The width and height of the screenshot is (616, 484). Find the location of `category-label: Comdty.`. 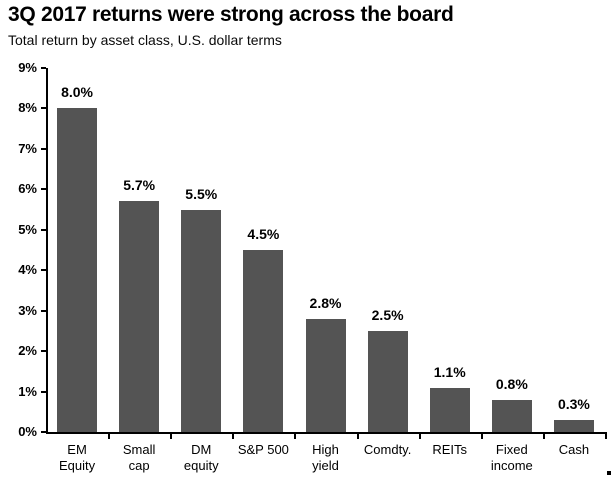

category-label: Comdty. is located at coordinates (387, 449).